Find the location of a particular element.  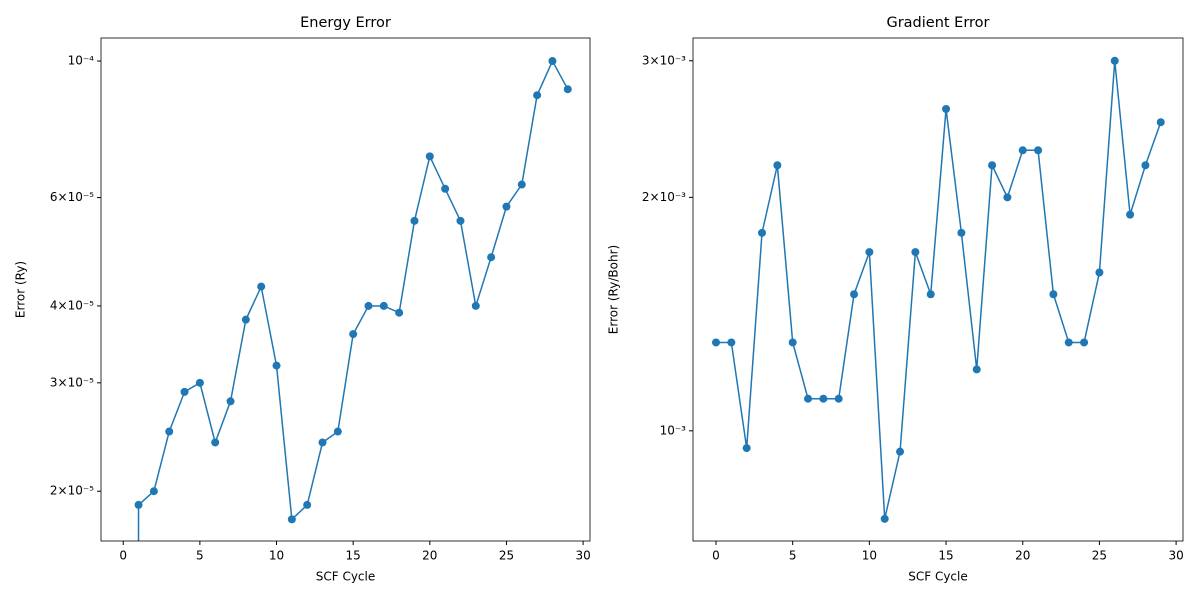

y-tick-label: 6×10⁻⁵ is located at coordinates (72, 197).